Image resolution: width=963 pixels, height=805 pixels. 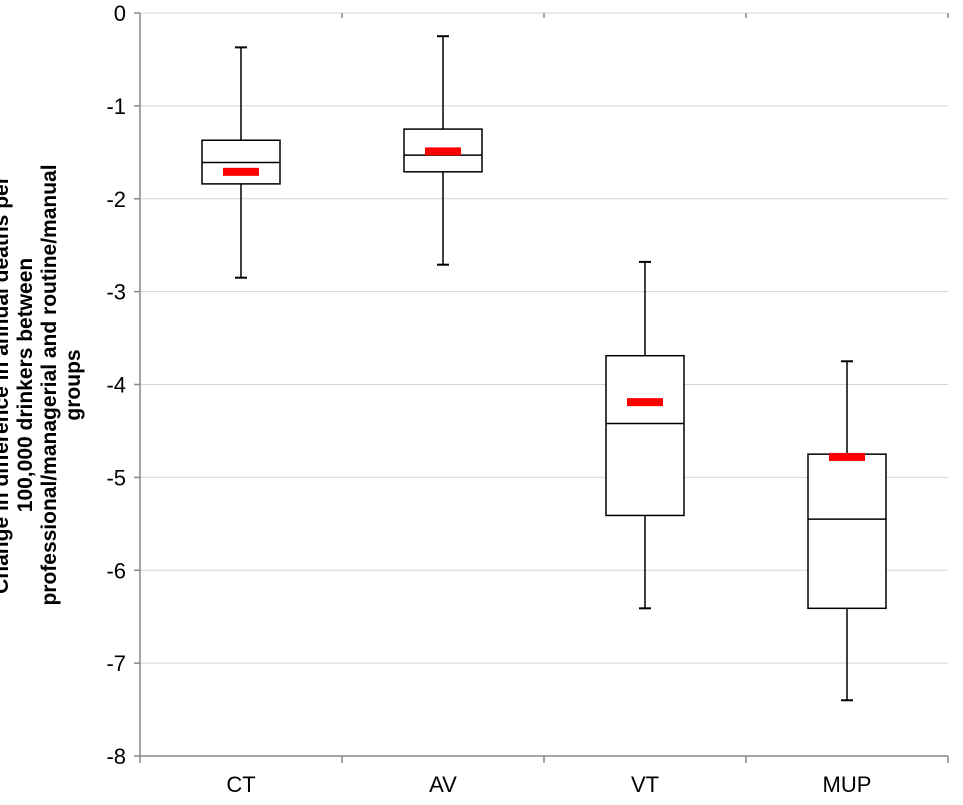 I want to click on box-av, so click(x=443, y=150).